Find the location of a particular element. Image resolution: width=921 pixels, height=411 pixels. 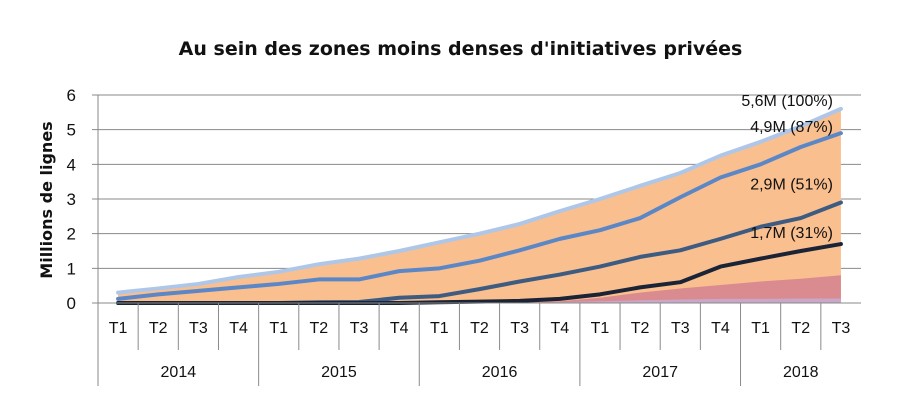

annotation-label: 4,9M (87%) is located at coordinates (791, 127).